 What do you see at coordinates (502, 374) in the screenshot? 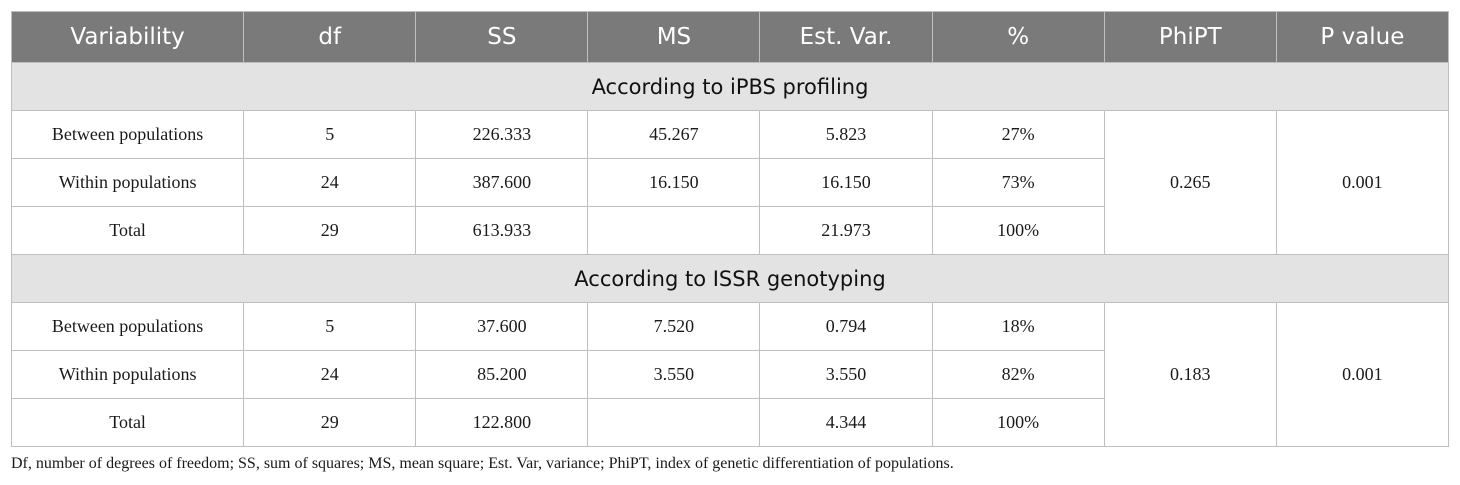
I see `cell-ss: 85.200` at bounding box center [502, 374].